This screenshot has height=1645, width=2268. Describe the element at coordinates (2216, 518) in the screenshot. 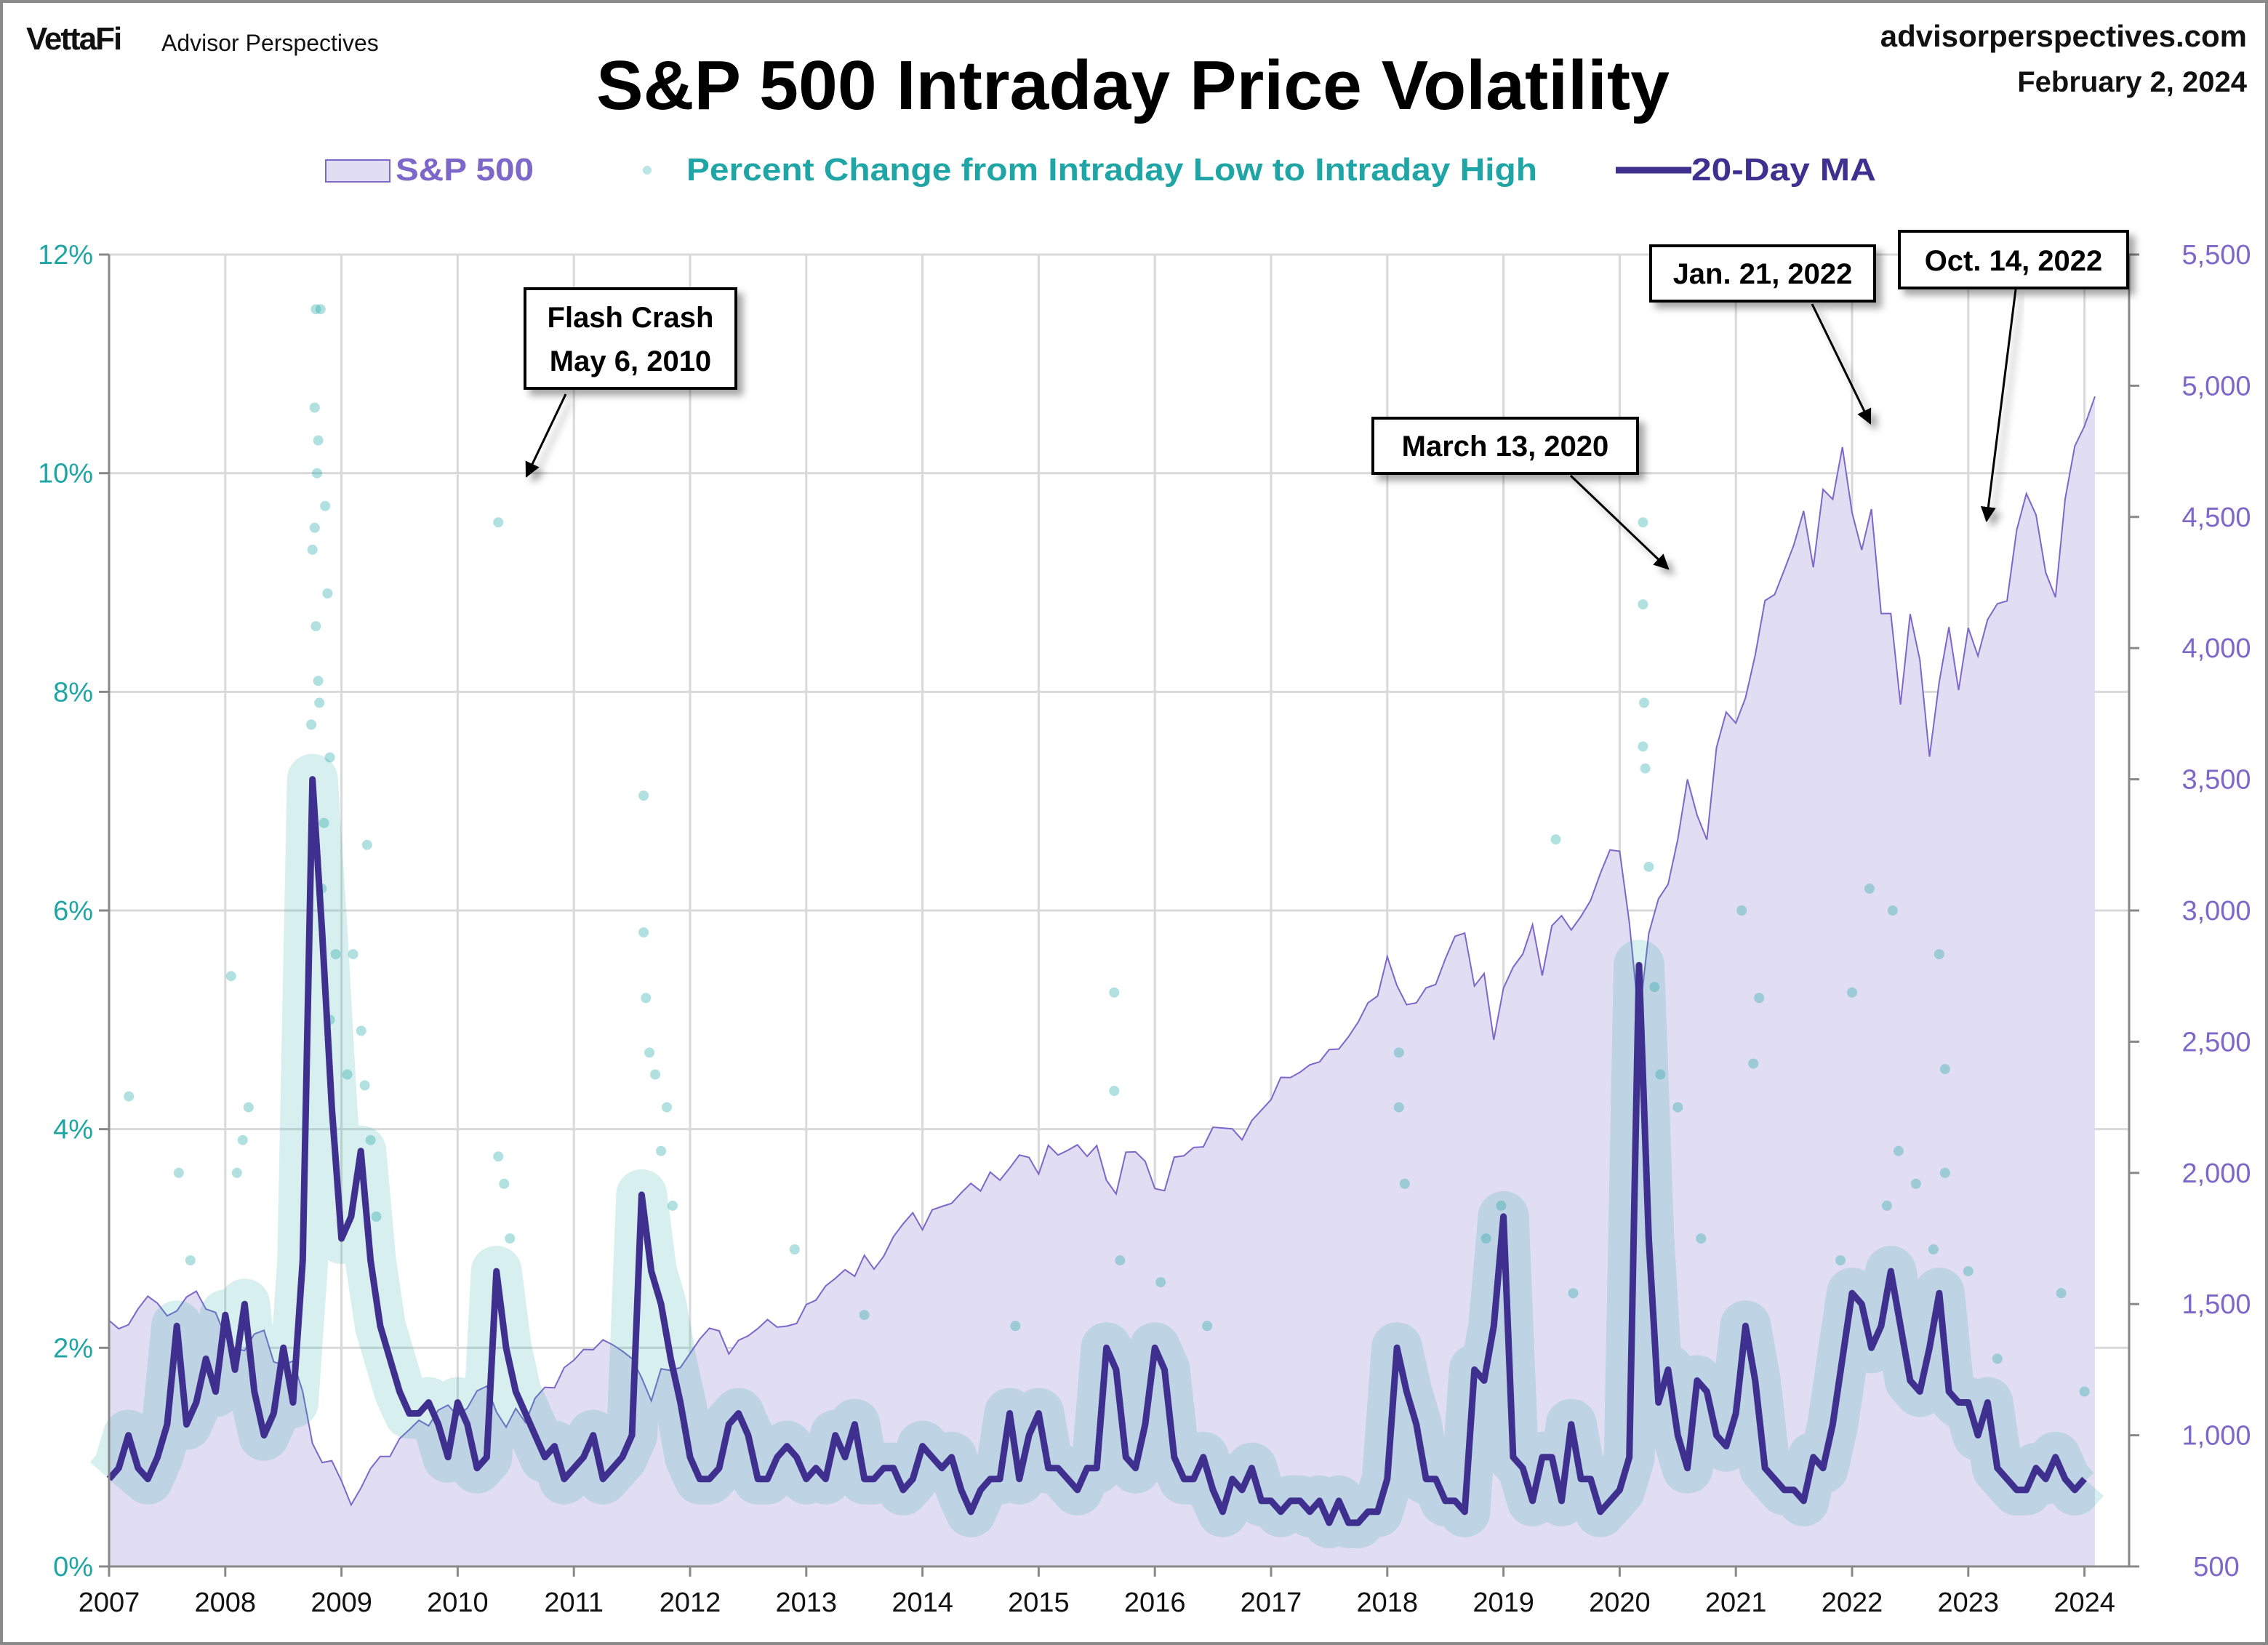

I see `y-right-tick-label: 4,500` at that location.